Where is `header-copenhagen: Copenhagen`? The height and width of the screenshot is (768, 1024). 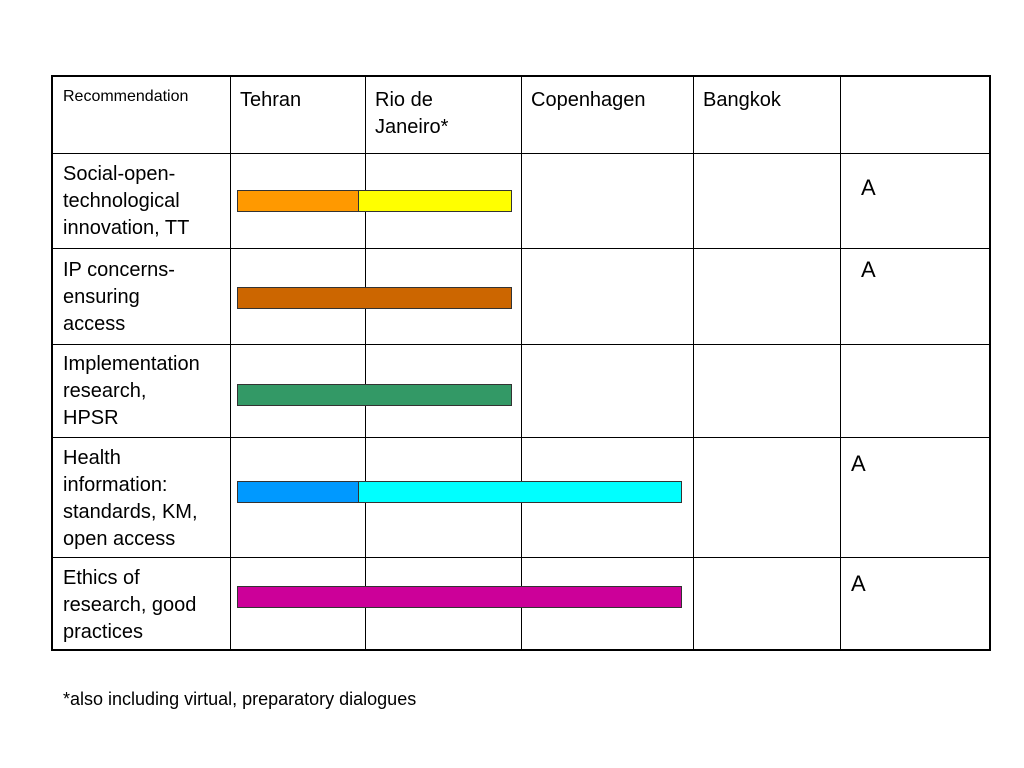
header-copenhagen: Copenhagen is located at coordinates (588, 100).